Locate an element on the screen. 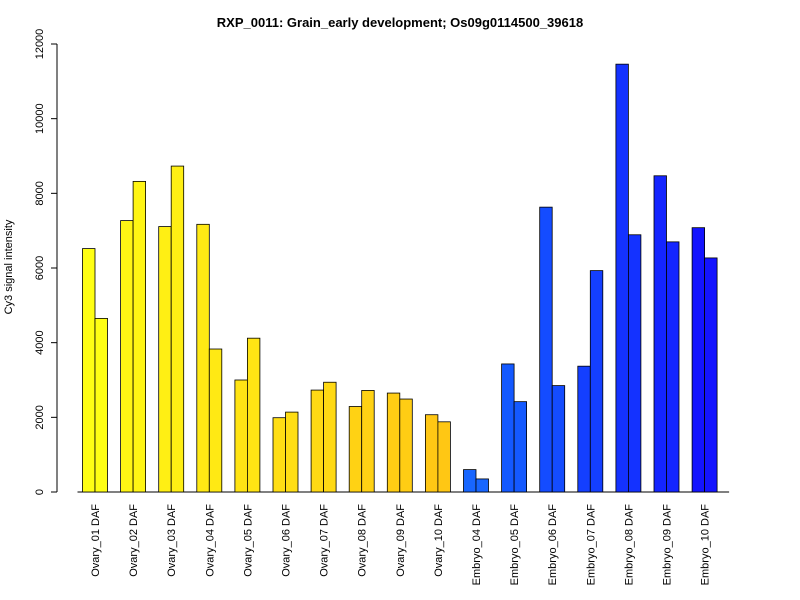 Image resolution: width=800 pixels, height=600 pixels. y-tick-label: 0 is located at coordinates (40, 492).